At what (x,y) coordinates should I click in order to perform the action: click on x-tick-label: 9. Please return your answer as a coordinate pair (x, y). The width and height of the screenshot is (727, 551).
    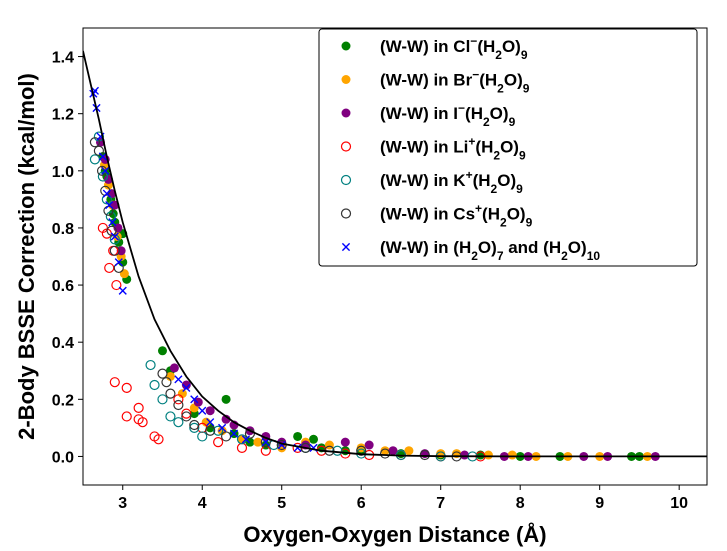
    Looking at the image, I should click on (599, 503).